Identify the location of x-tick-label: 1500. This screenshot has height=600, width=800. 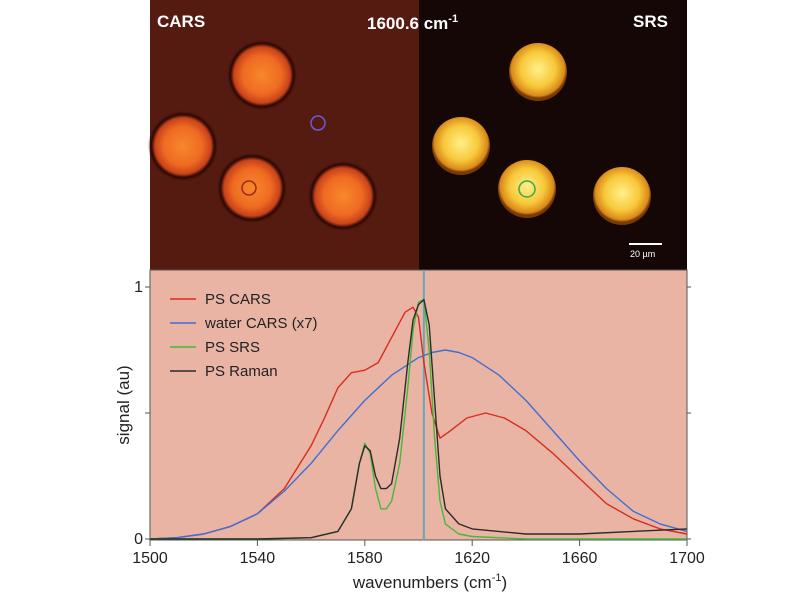
(150, 558).